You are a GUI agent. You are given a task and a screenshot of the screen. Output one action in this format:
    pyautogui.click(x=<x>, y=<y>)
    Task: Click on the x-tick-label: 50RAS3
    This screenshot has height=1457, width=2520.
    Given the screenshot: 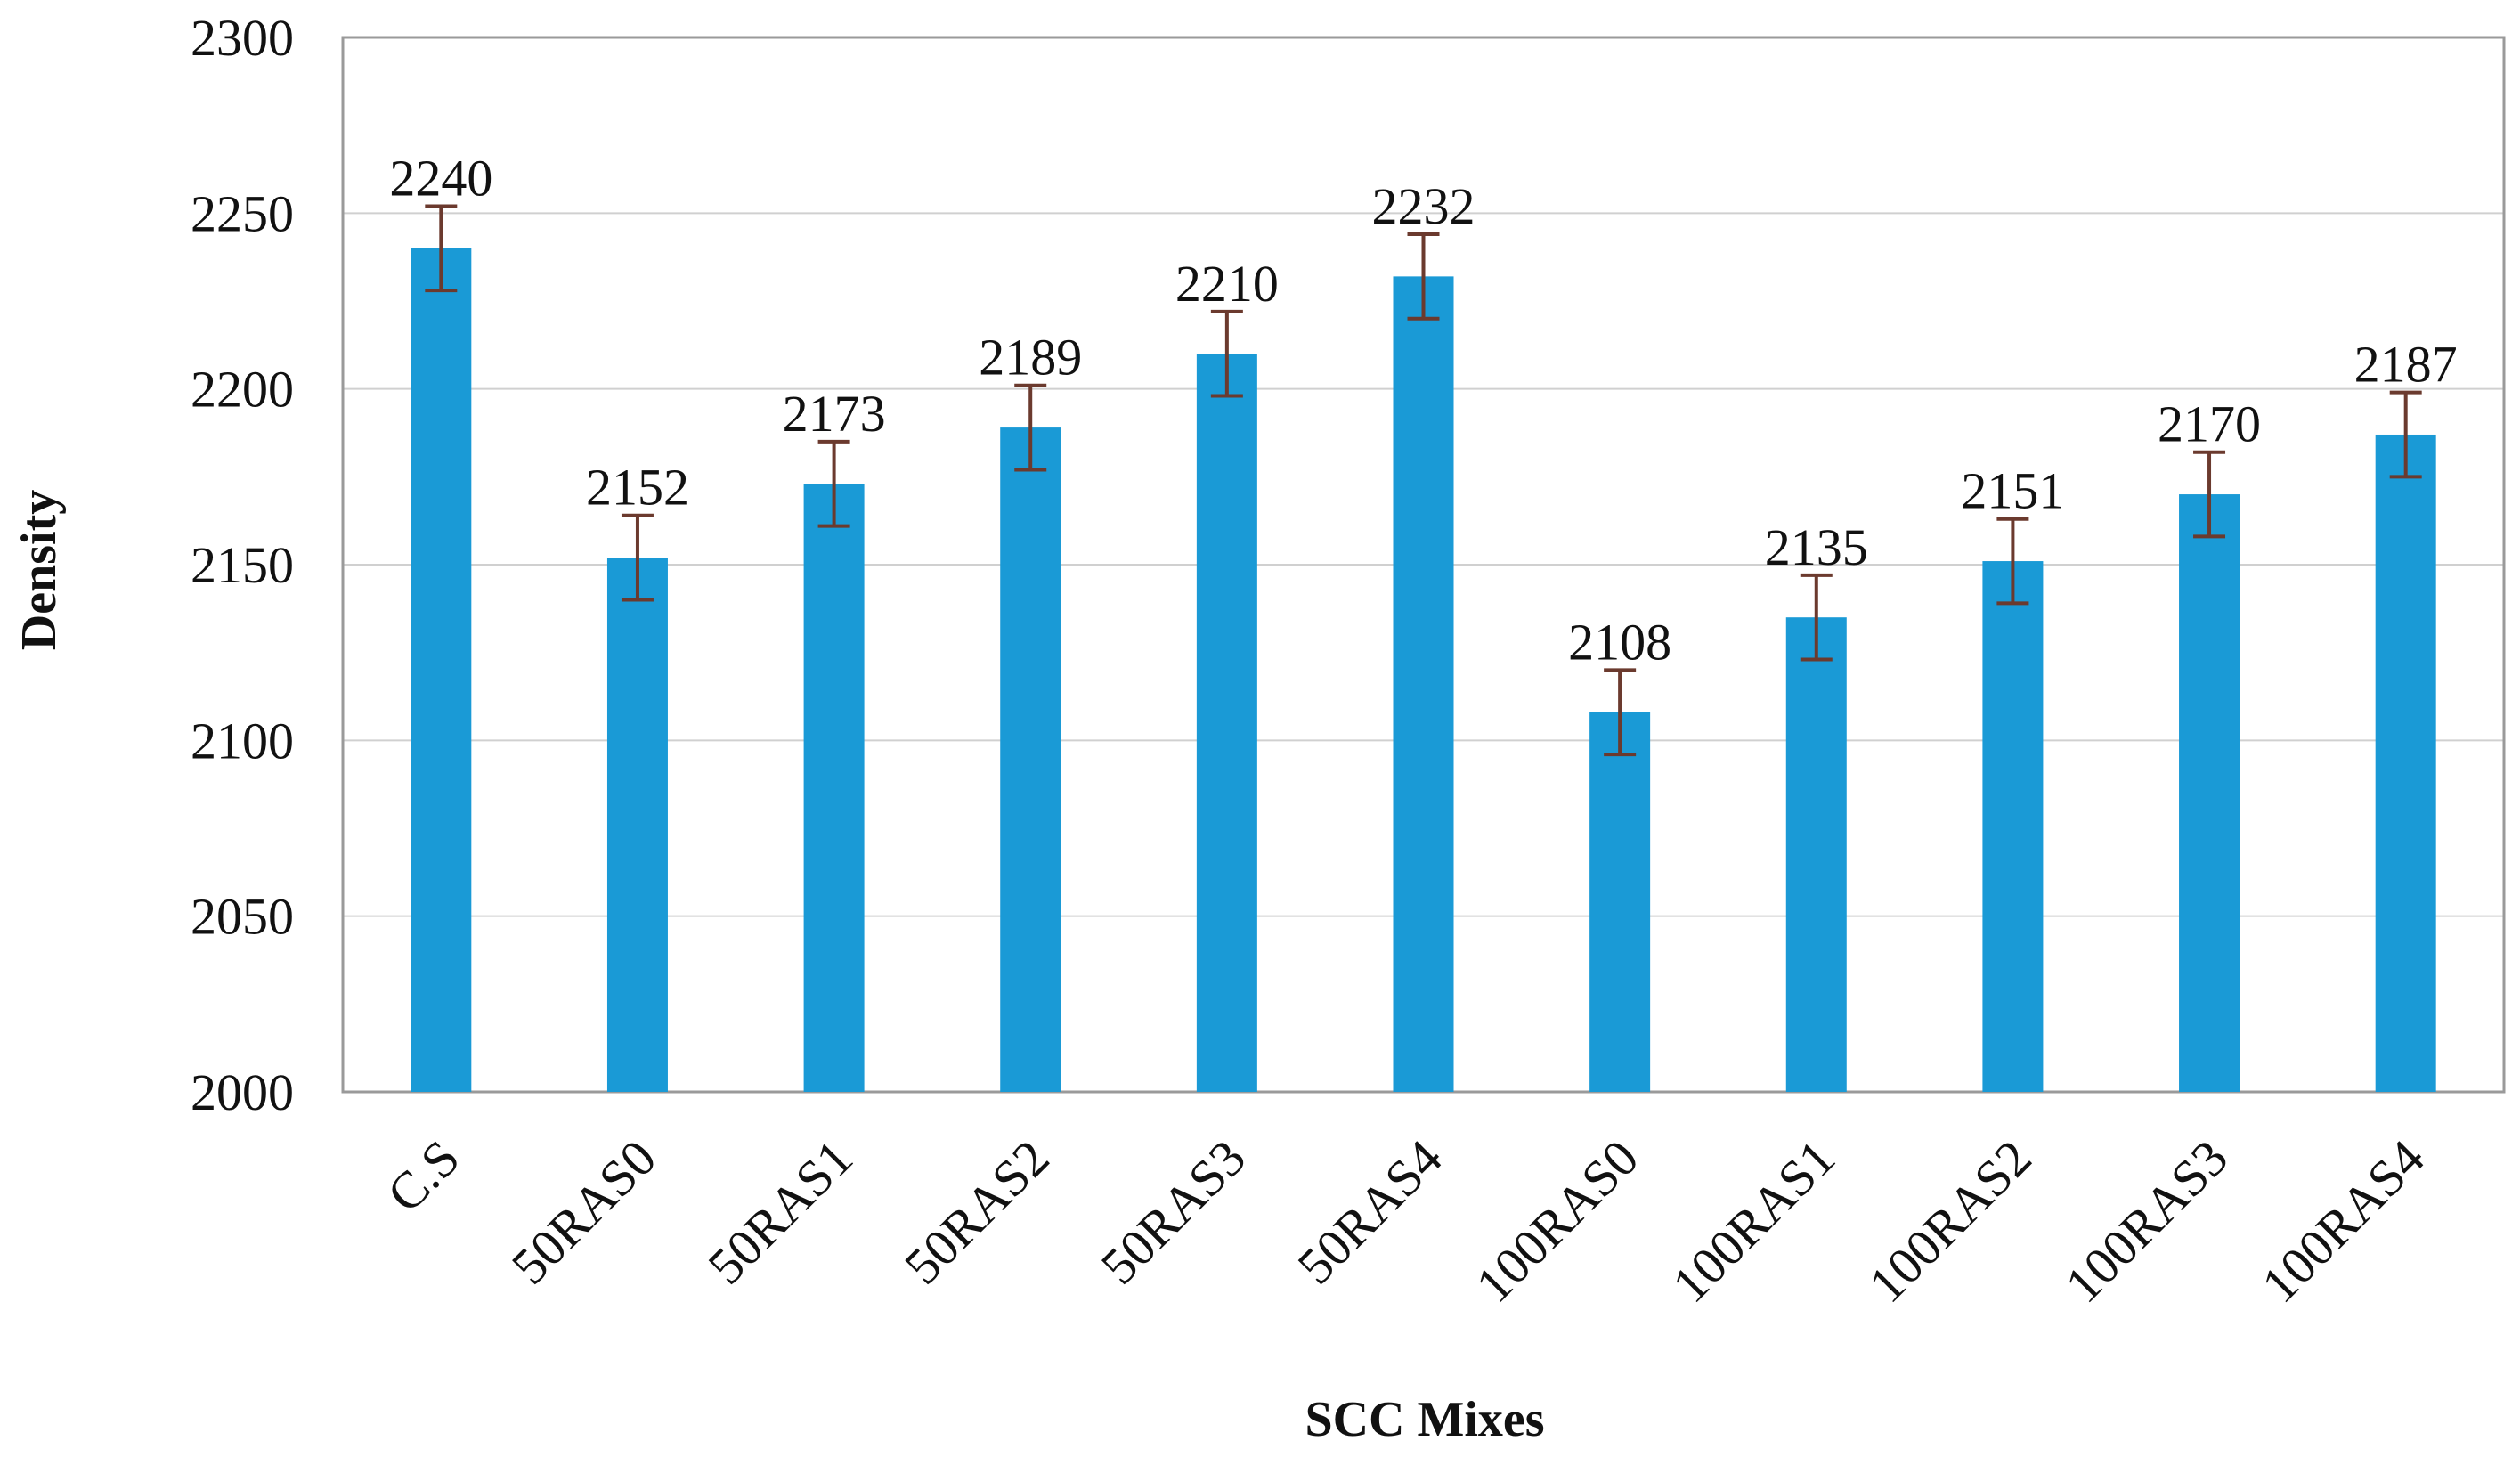 What is the action you would take?
    pyautogui.click(x=1173, y=1211)
    